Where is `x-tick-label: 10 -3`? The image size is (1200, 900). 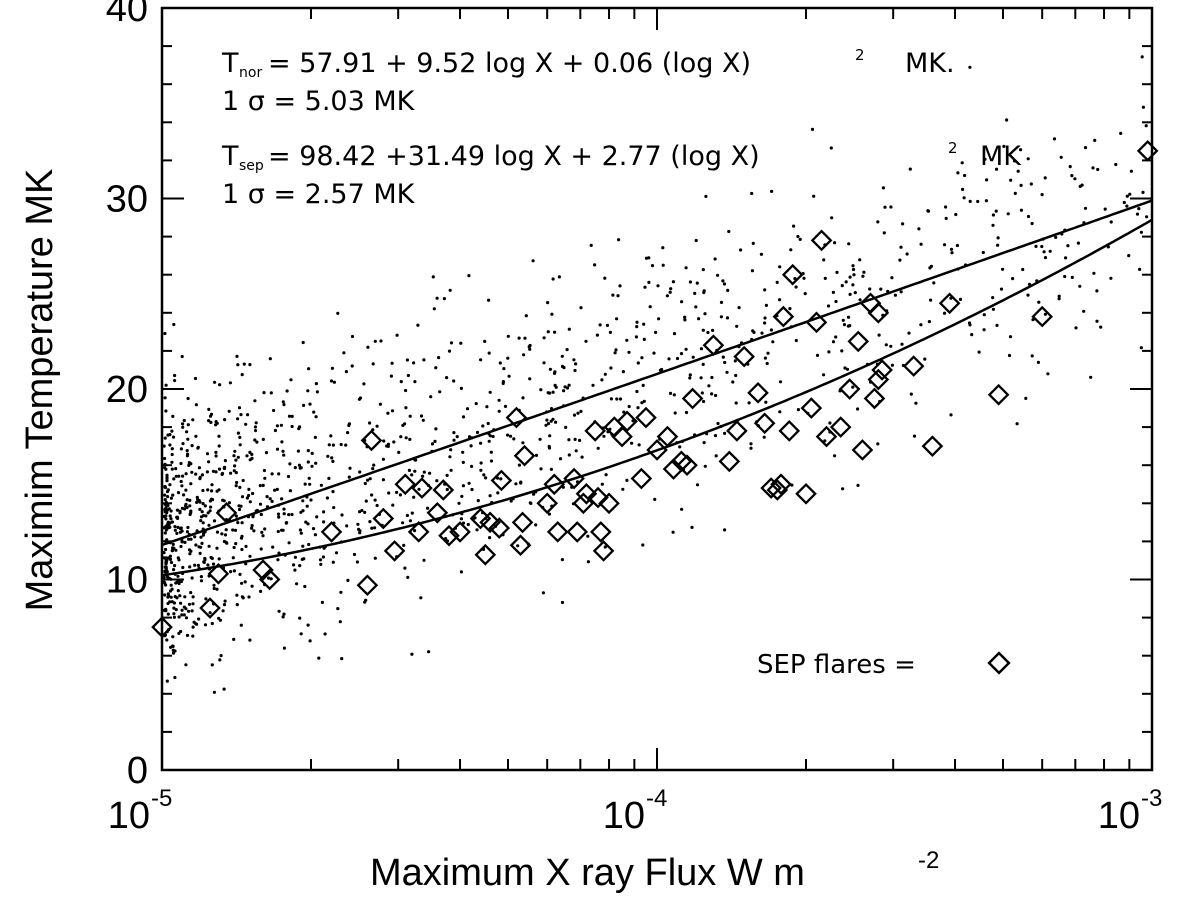 x-tick-label: 10 -3 is located at coordinates (1130, 811).